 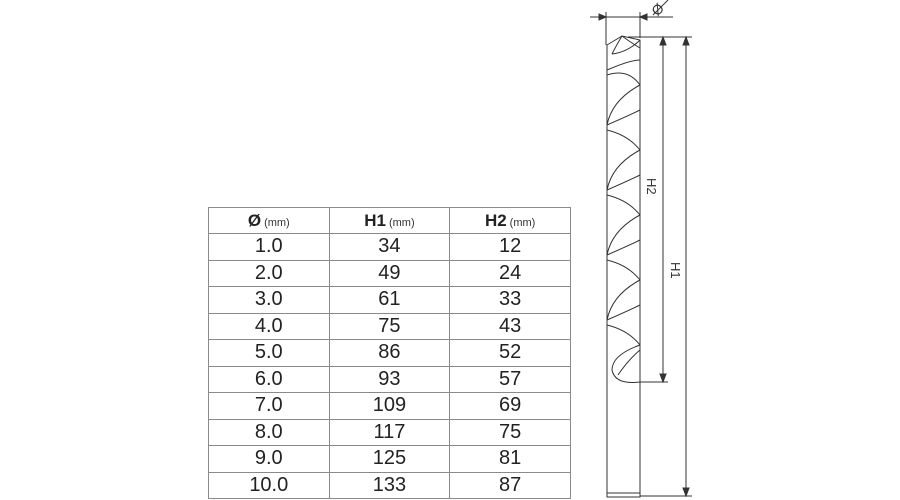 I want to click on cell-h2: 12, so click(x=510, y=247).